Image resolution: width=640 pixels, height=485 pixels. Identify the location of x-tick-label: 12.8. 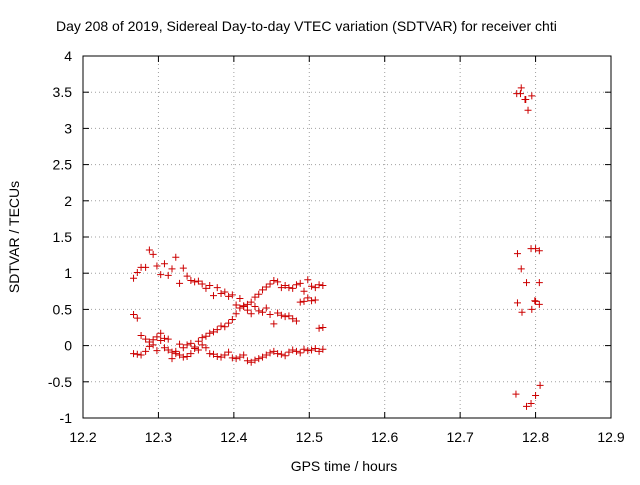
(535, 437).